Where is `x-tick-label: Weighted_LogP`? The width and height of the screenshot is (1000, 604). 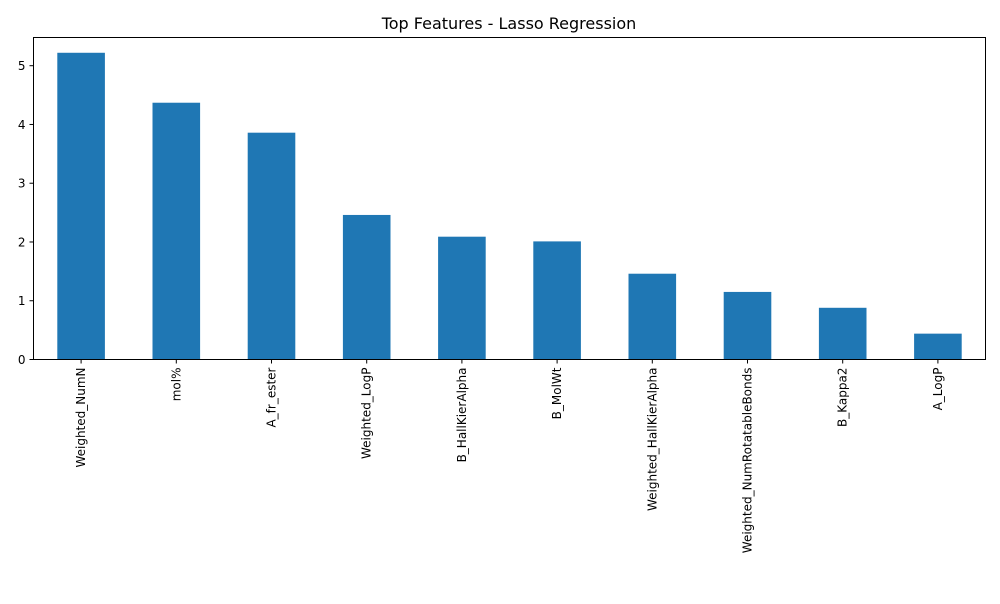 x-tick-label: Weighted_LogP is located at coordinates (367, 413).